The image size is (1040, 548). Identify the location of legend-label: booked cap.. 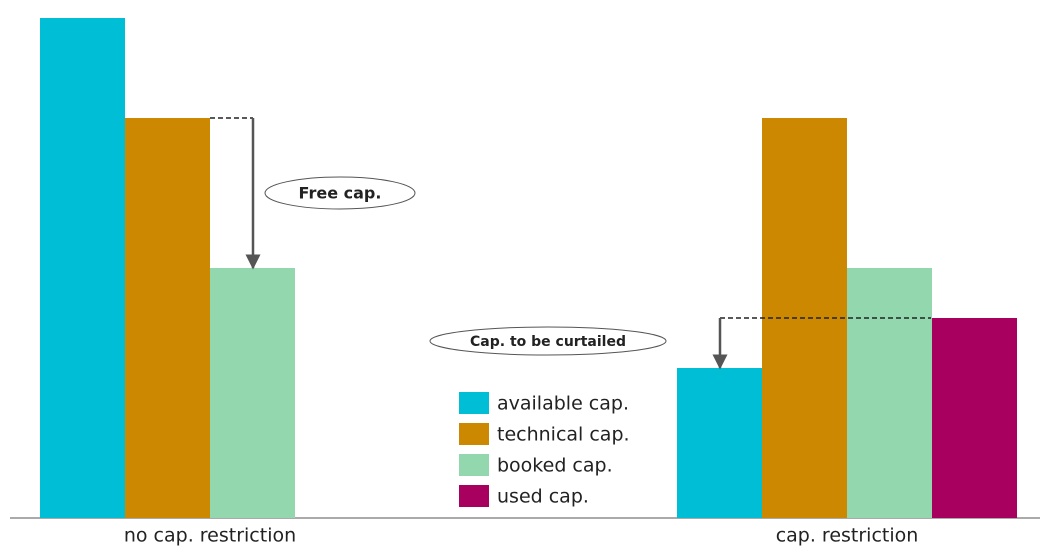
(555, 466).